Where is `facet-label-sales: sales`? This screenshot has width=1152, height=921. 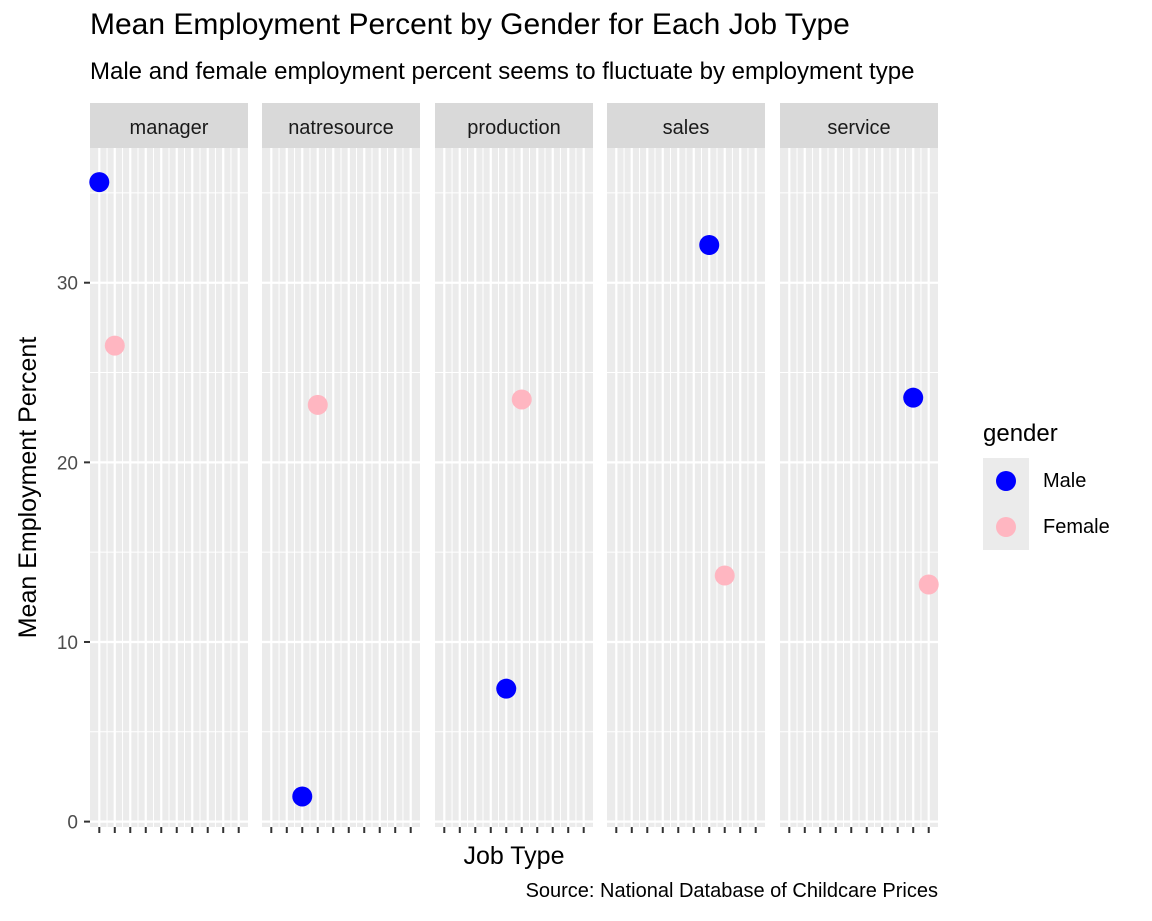
facet-label-sales: sales is located at coordinates (686, 128).